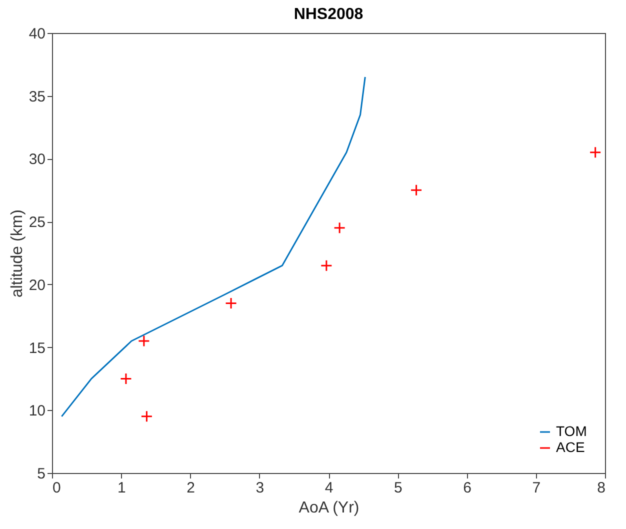 The width and height of the screenshot is (626, 529). I want to click on y-tick-label: 20, so click(37, 285).